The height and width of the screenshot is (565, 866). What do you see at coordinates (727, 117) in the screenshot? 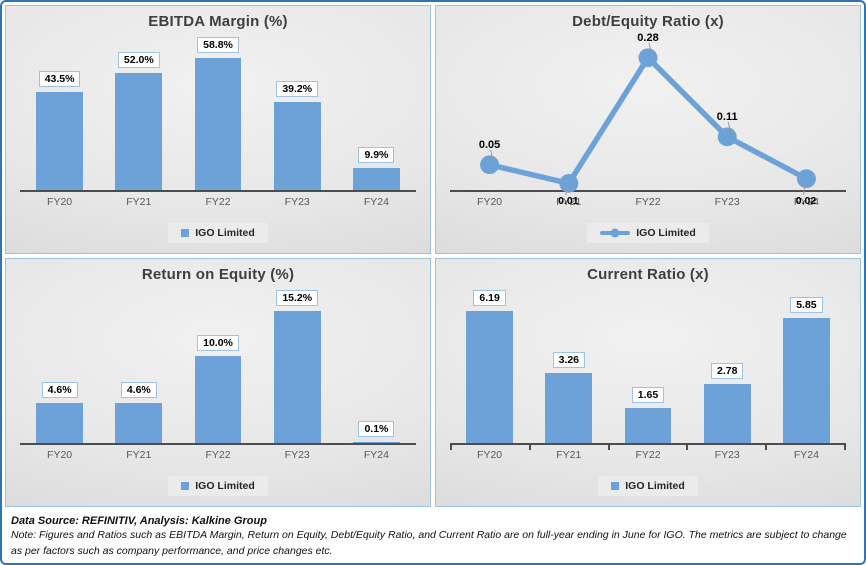
I see `data-label: 0.11` at bounding box center [727, 117].